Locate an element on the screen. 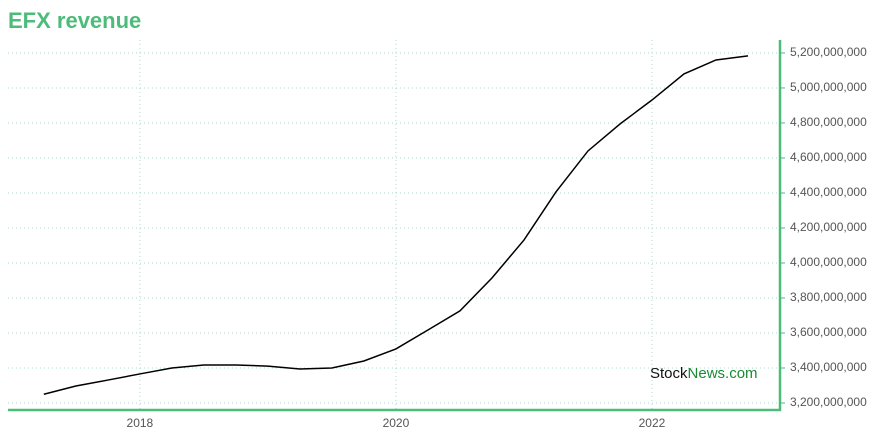 The width and height of the screenshot is (880, 440). chart-title: EFX revenue is located at coordinates (74, 20).